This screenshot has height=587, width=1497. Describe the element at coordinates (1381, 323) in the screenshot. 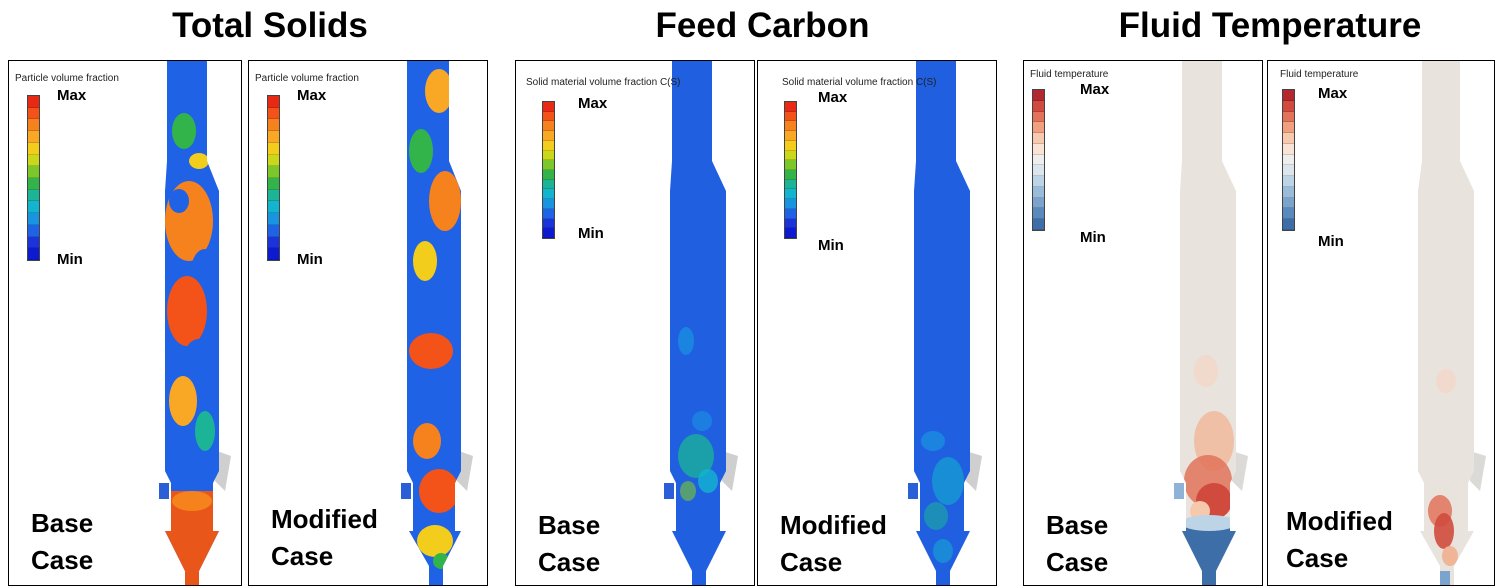

I see `panel-fluid-temperature-modified: Fluid temperature Max Min Modified Case` at that location.